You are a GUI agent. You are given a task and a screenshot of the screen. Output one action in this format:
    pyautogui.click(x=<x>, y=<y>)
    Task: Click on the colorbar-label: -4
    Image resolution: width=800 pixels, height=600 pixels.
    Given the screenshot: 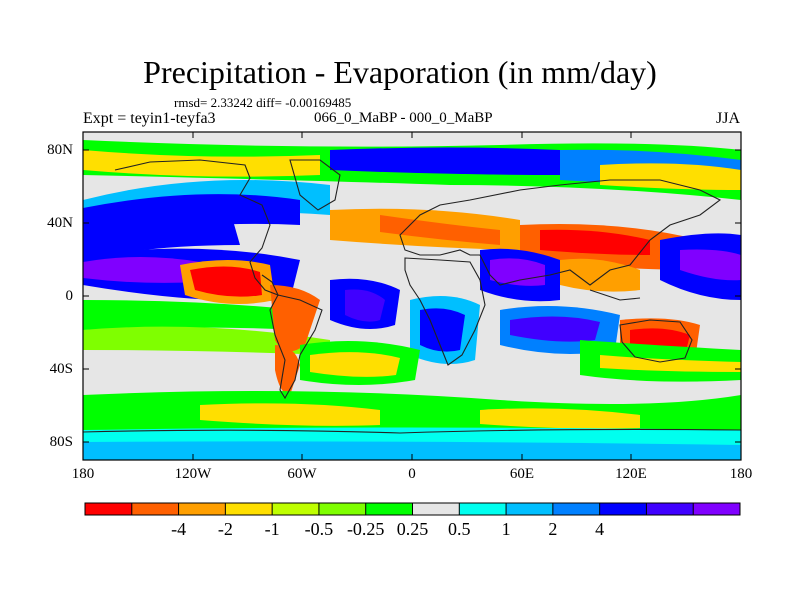 What is the action you would take?
    pyautogui.click(x=179, y=529)
    